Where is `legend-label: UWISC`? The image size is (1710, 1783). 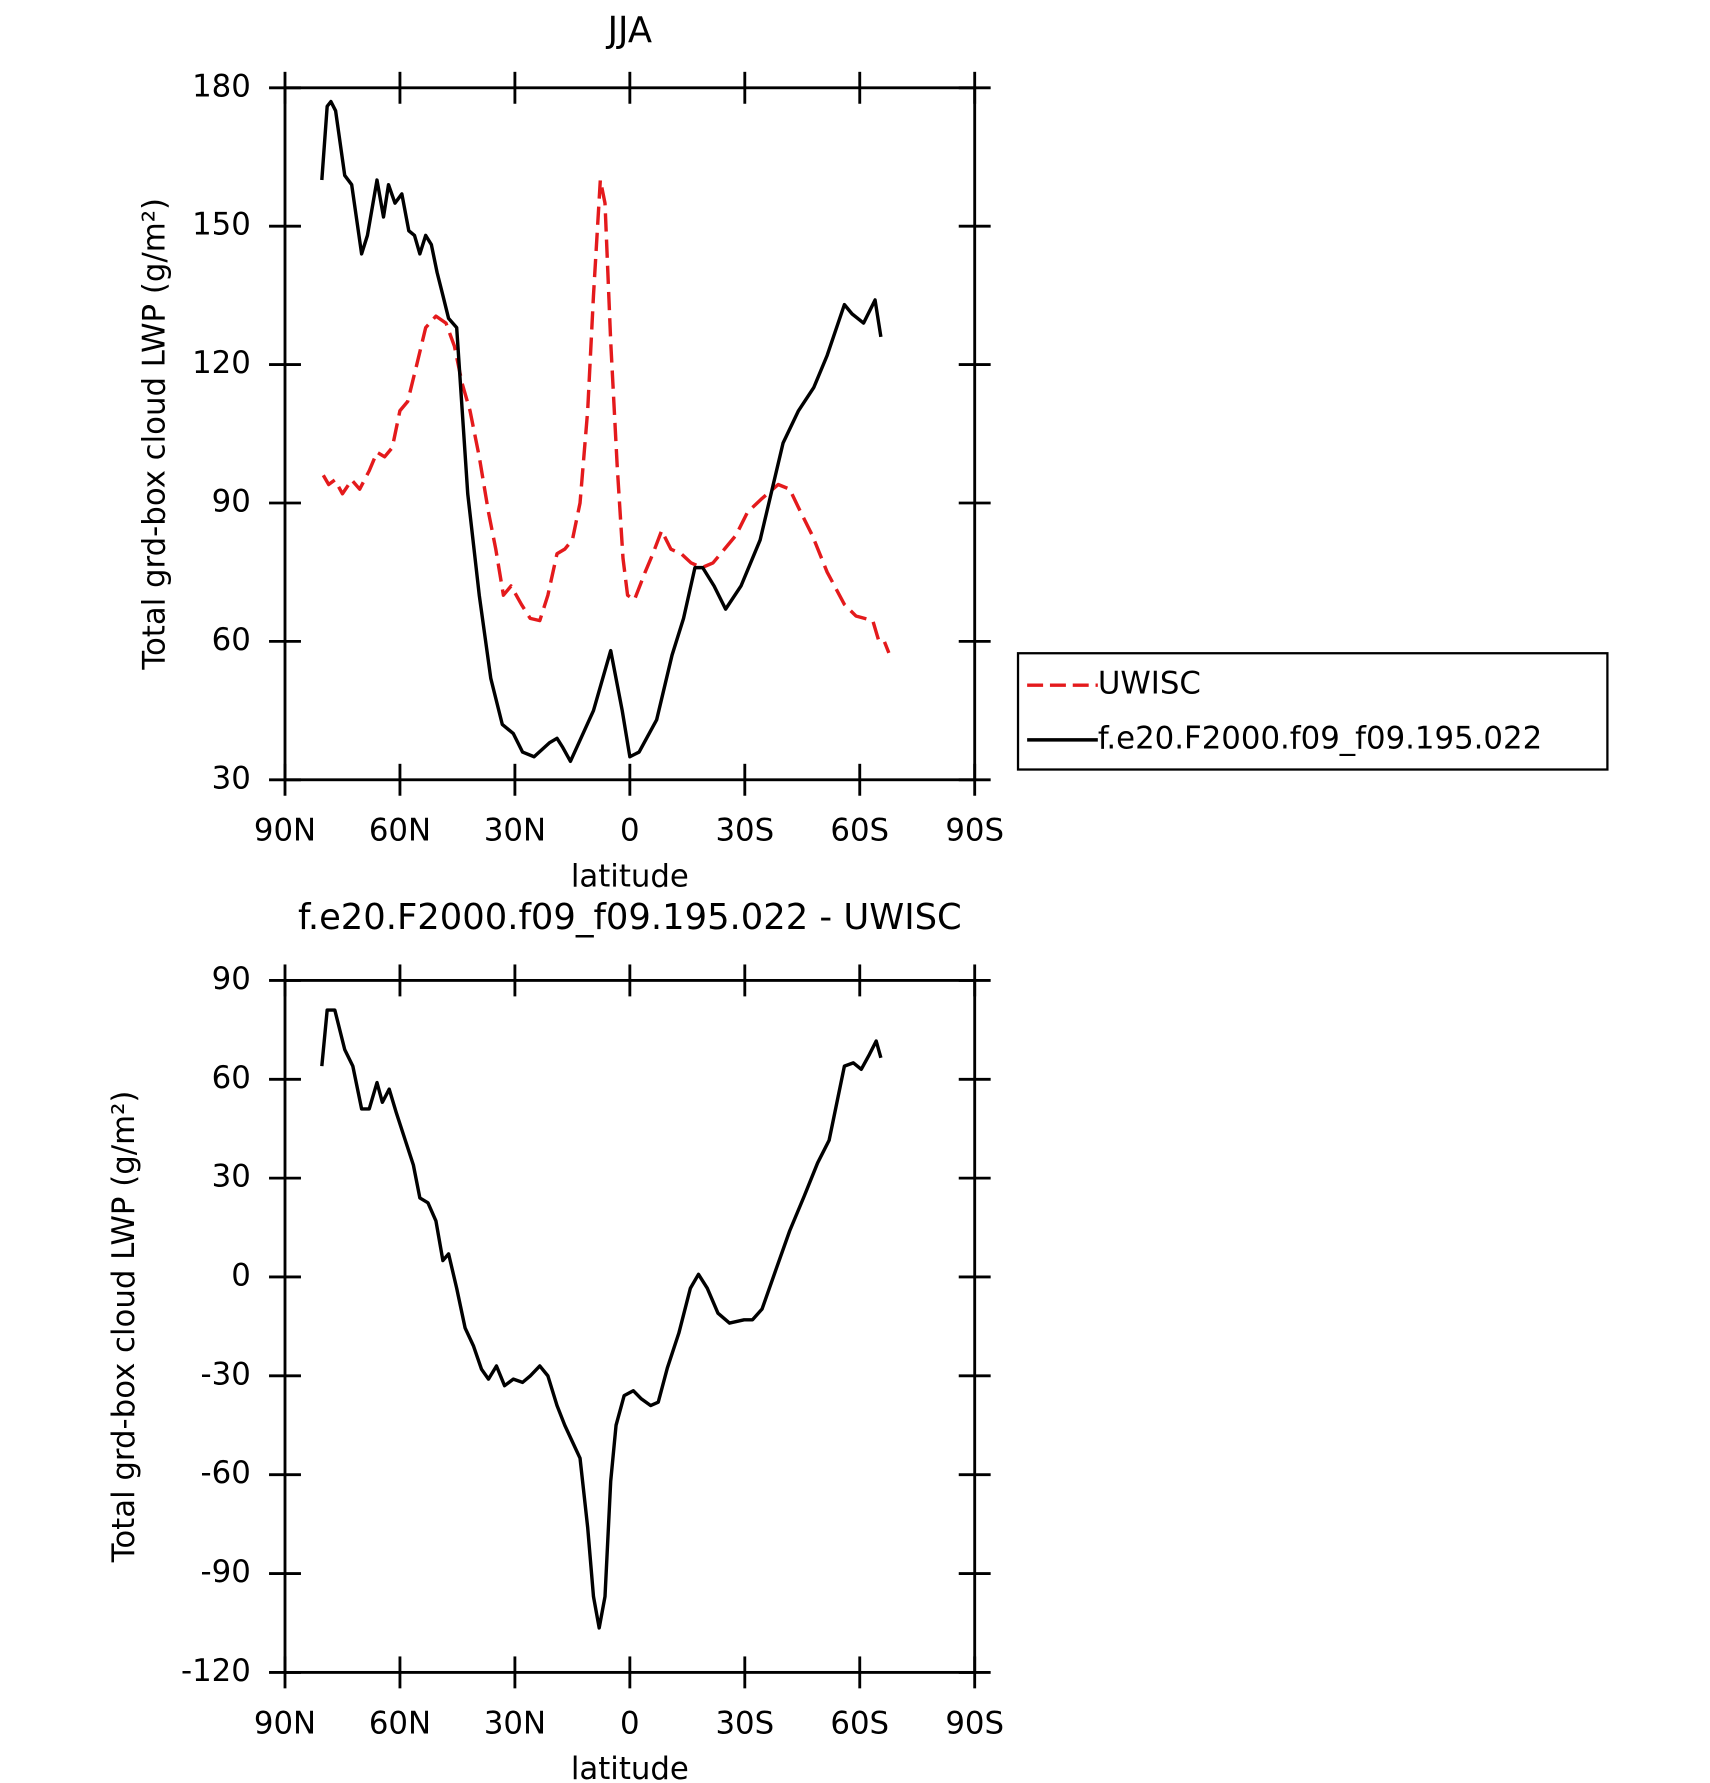 legend-label: UWISC is located at coordinates (1149, 684).